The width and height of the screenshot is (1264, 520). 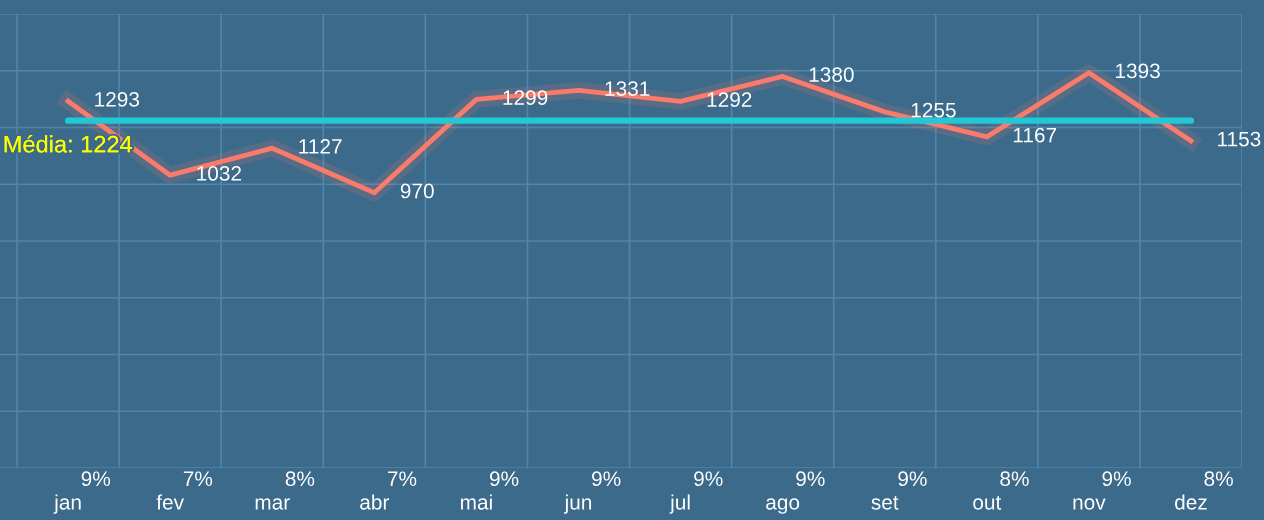 What do you see at coordinates (375, 502) in the screenshot?
I see `x-tick-label: abr` at bounding box center [375, 502].